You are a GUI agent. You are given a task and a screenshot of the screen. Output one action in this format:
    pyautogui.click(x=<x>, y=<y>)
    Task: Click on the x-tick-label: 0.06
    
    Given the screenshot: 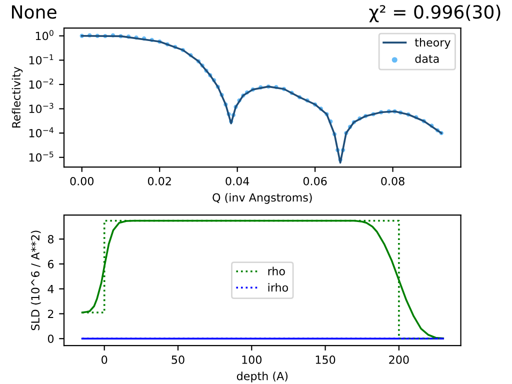 What is the action you would take?
    pyautogui.click(x=315, y=181)
    